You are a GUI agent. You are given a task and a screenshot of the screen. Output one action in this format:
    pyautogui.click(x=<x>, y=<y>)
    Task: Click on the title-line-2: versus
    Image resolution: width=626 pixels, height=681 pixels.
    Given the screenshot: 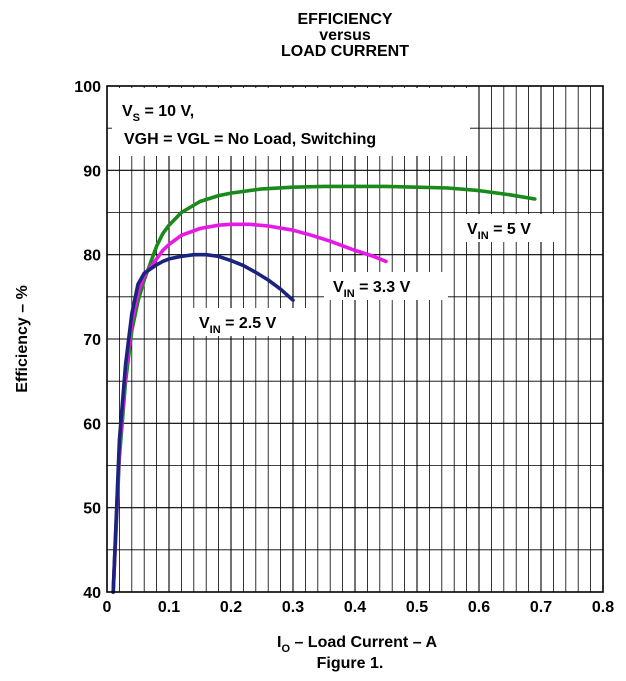 What is the action you would take?
    pyautogui.click(x=345, y=35)
    